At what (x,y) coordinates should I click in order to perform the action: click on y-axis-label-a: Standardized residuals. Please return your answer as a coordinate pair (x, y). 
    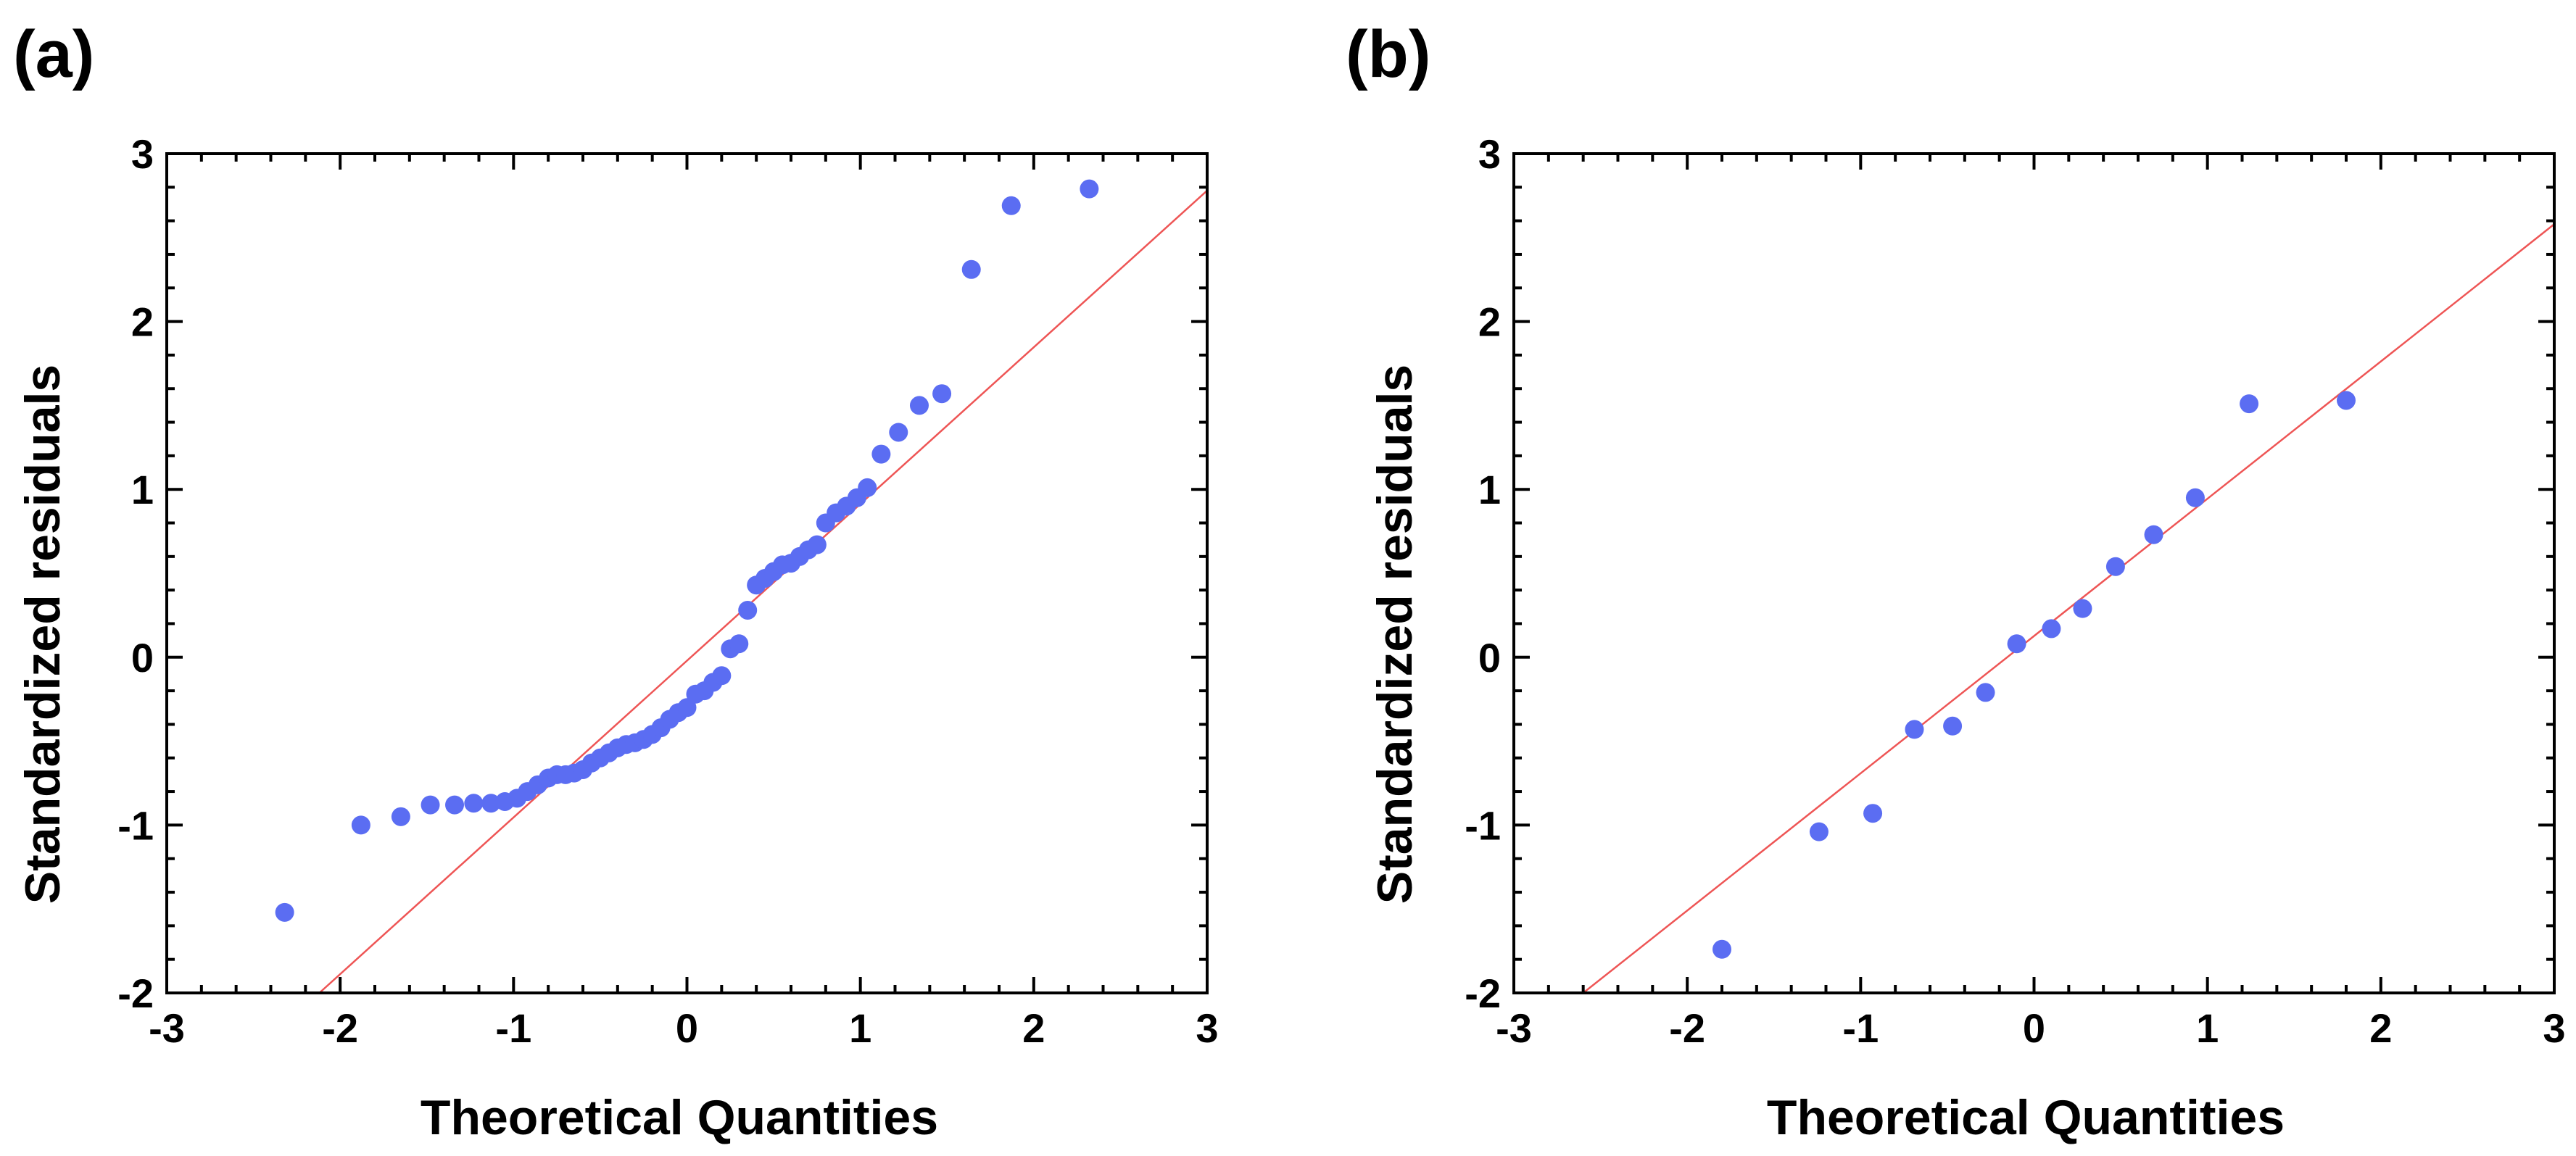
    Looking at the image, I should click on (43, 635).